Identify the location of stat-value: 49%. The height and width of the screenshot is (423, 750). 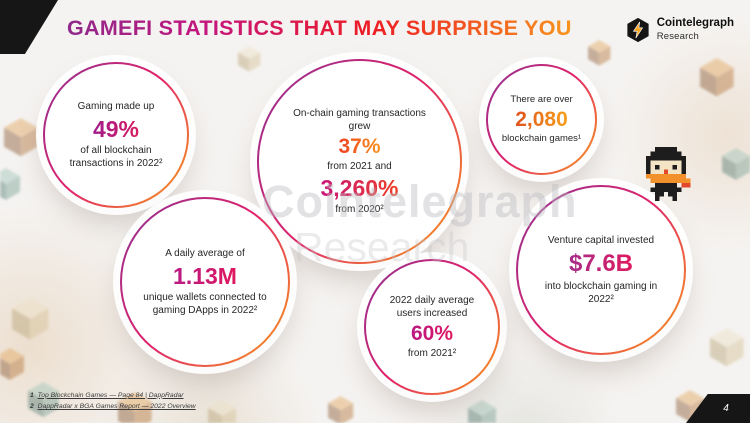
(116, 128).